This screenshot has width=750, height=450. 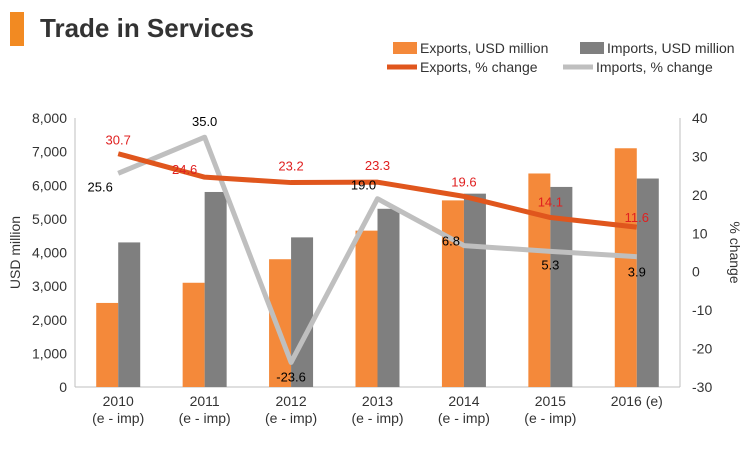 What do you see at coordinates (49, 118) in the screenshot?
I see `y-tick-label: 8,000` at bounding box center [49, 118].